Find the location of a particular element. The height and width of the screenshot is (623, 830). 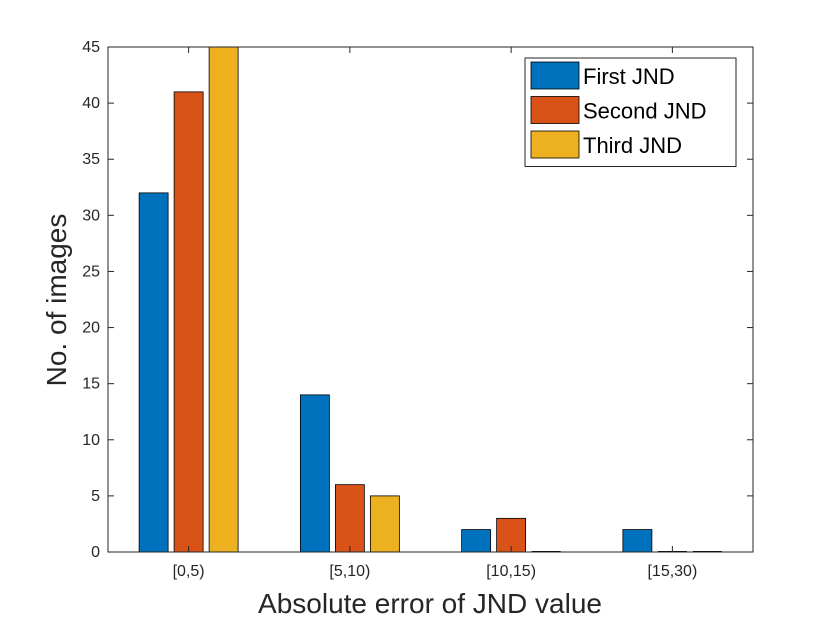

y-tick-label: 15 is located at coordinates (91, 384).